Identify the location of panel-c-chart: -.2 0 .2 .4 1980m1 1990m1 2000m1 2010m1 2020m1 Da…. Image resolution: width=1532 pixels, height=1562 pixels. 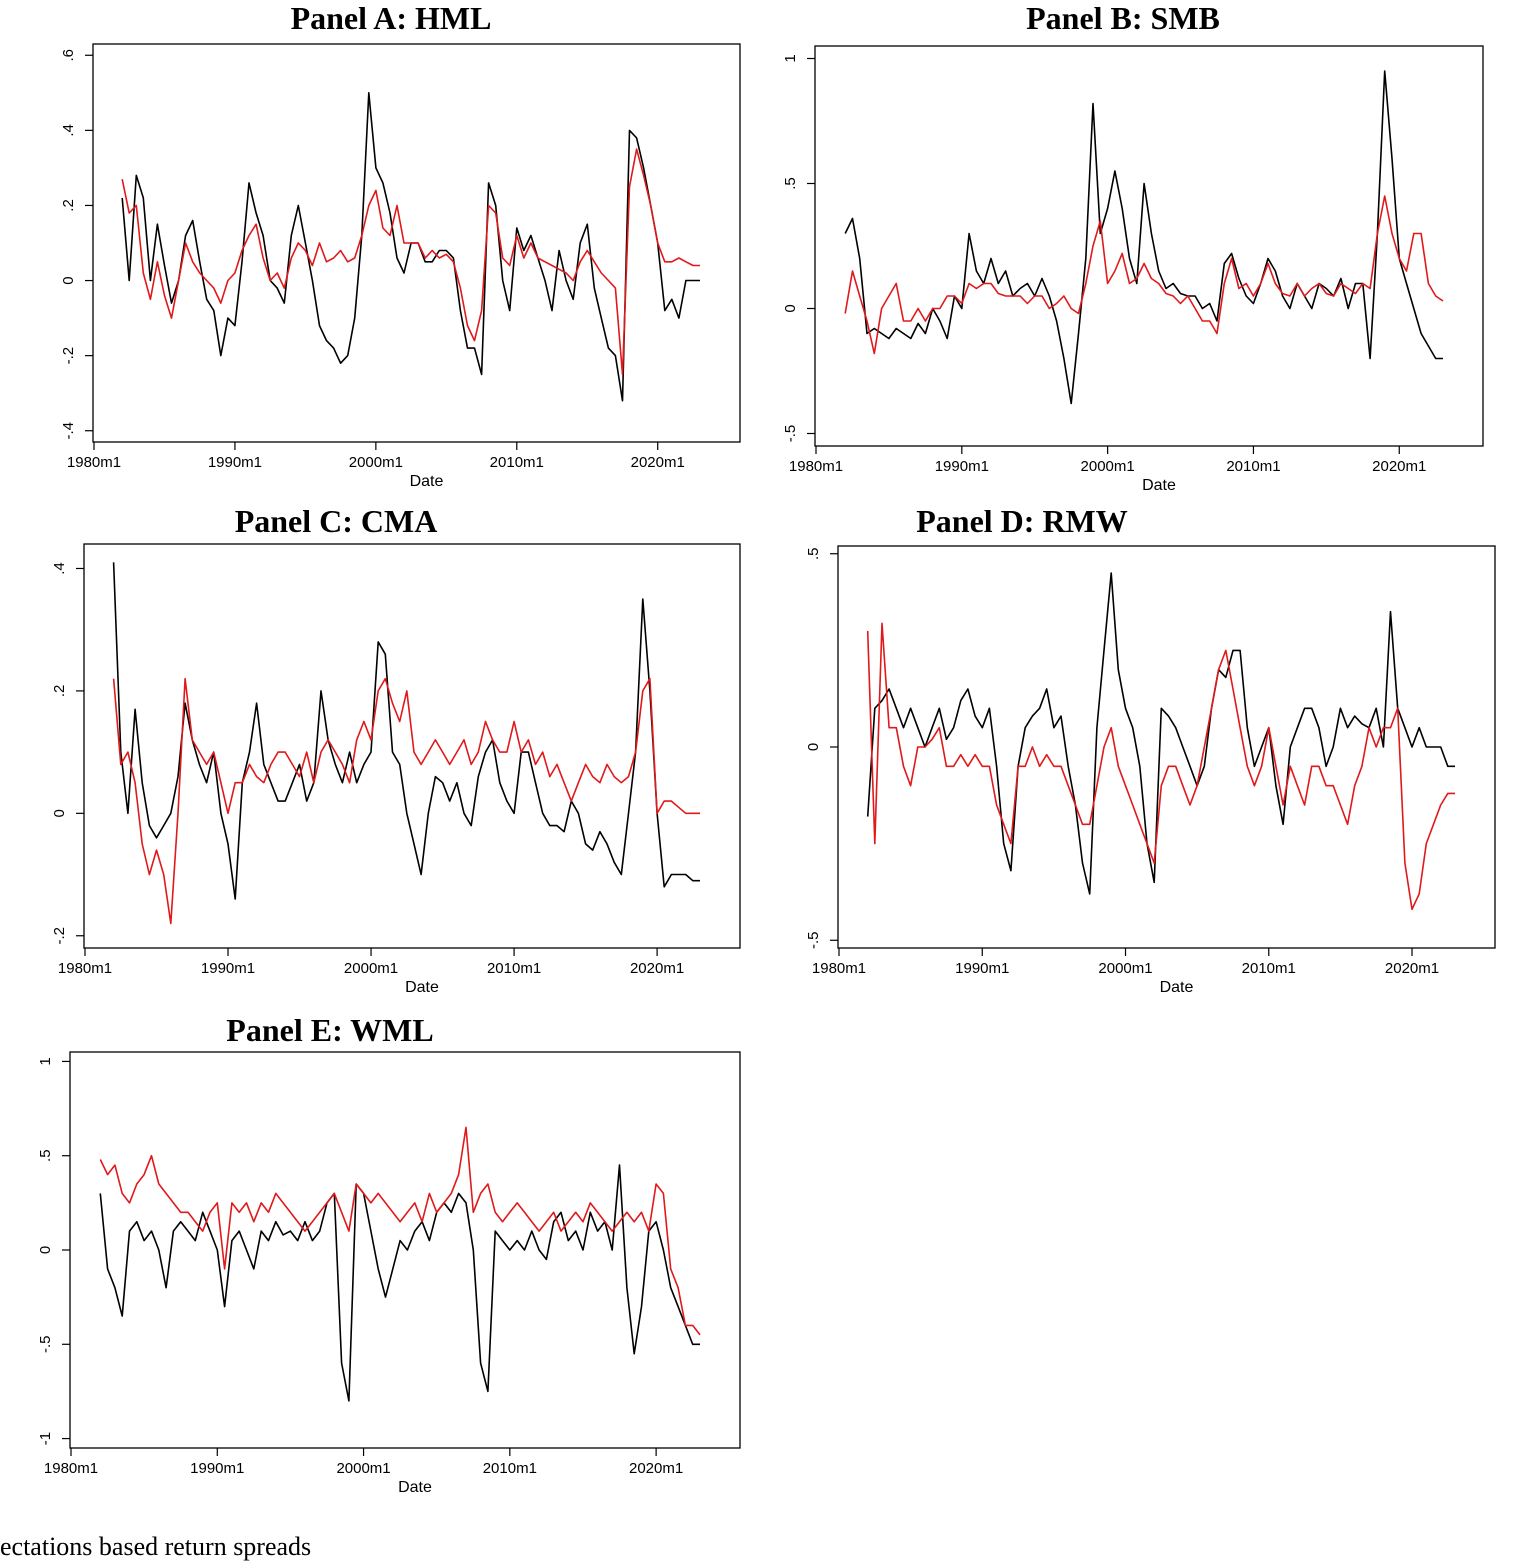
(396, 769).